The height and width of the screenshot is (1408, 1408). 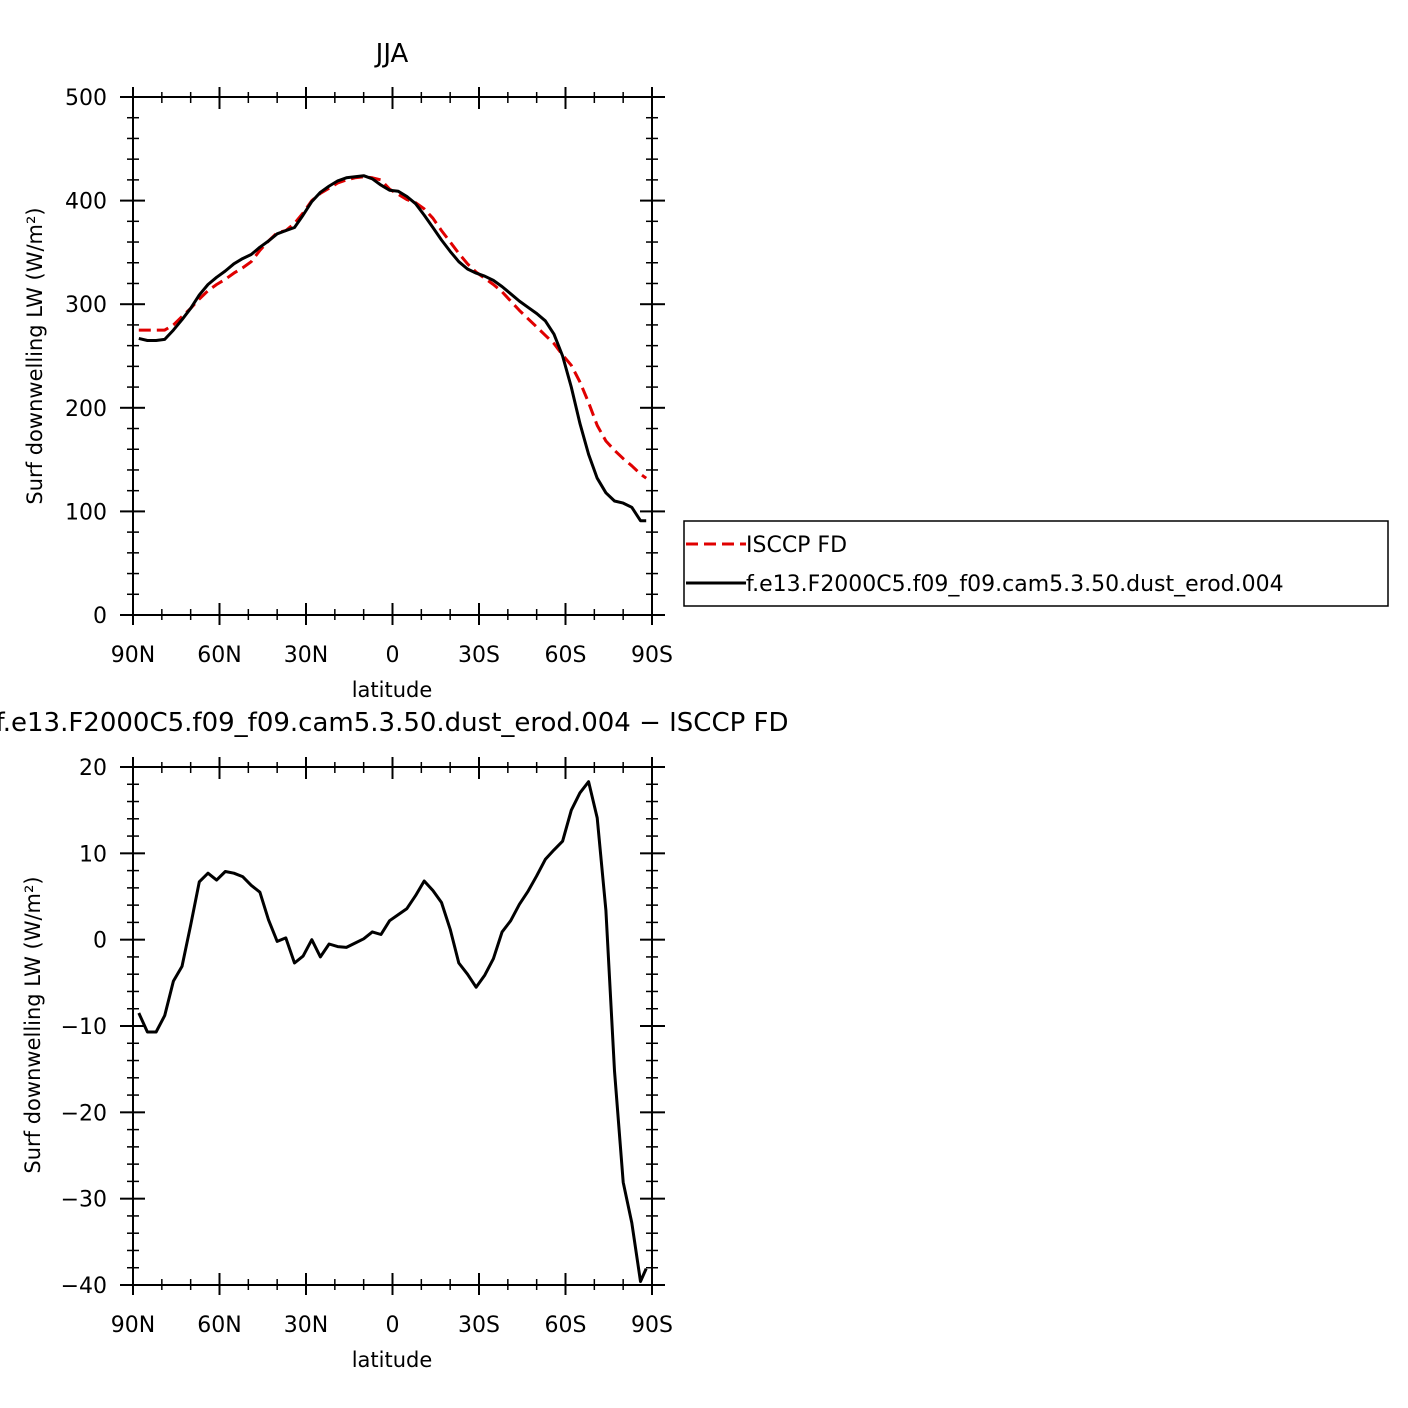 What do you see at coordinates (393, 327) in the screenshot?
I see `series-line-isccp-fd` at bounding box center [393, 327].